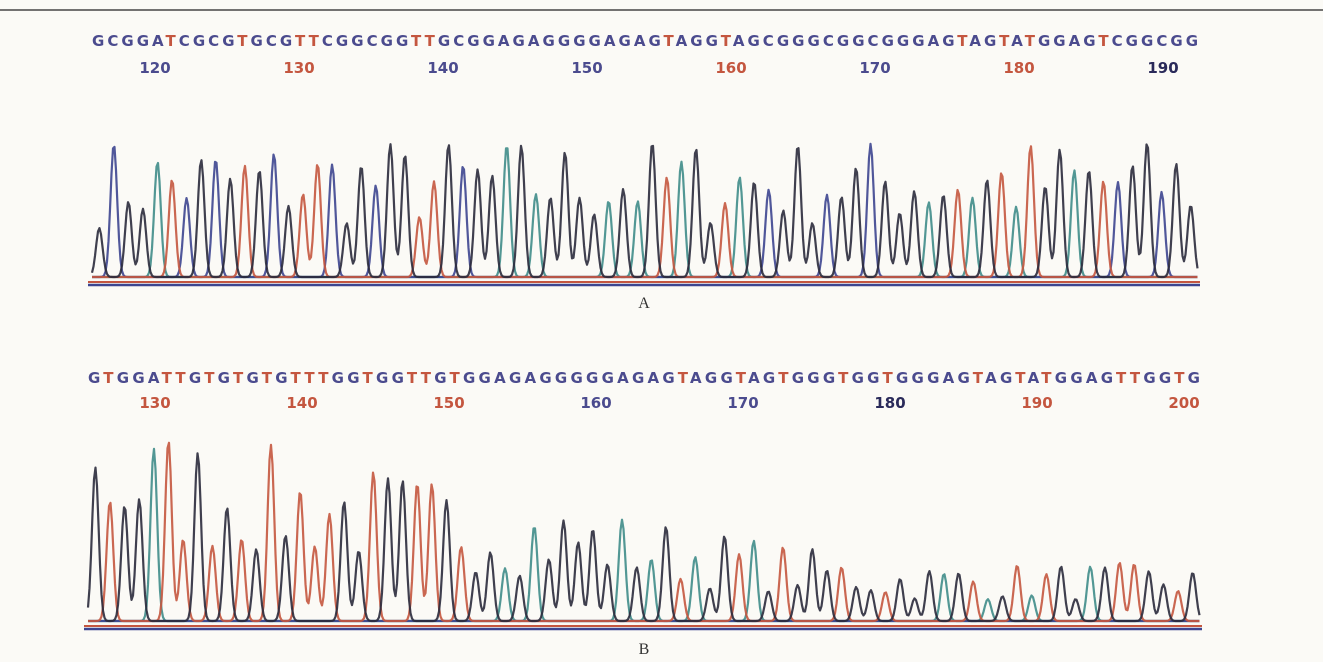 The height and width of the screenshot is (662, 1323). What do you see at coordinates (644, 649) in the screenshot?
I see `panel-label: B` at bounding box center [644, 649].